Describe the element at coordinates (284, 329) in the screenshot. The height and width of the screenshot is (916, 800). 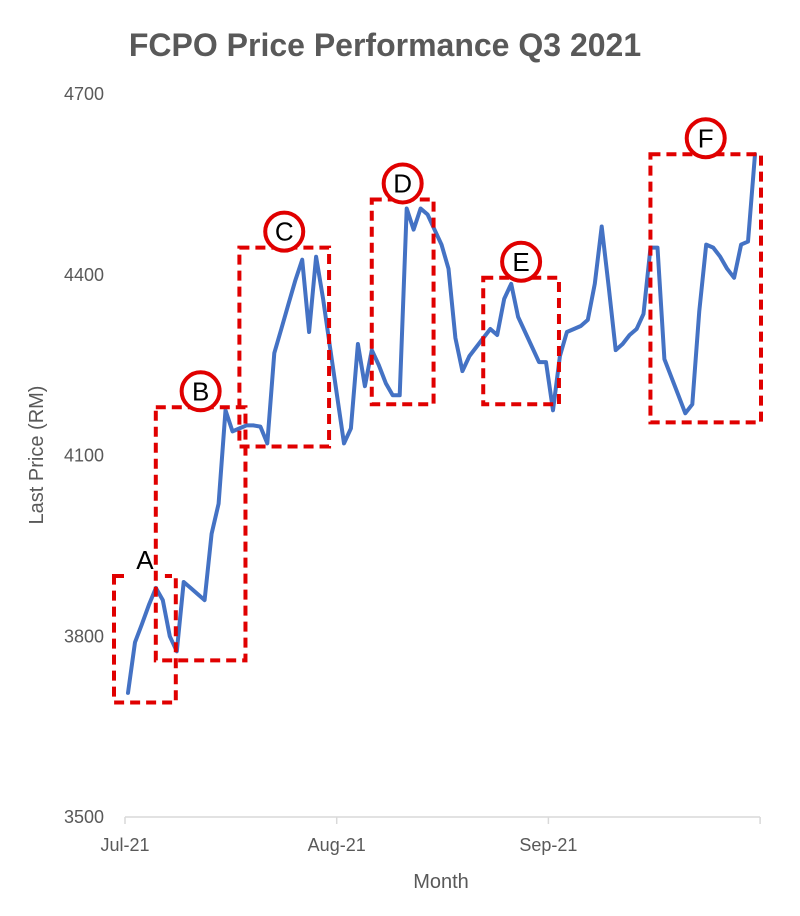
I see `annotation-c: C` at that location.